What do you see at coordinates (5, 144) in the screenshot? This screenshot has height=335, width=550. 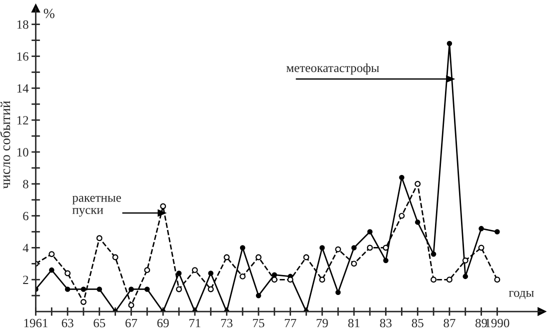 I see `y-axis-title: число событий` at bounding box center [5, 144].